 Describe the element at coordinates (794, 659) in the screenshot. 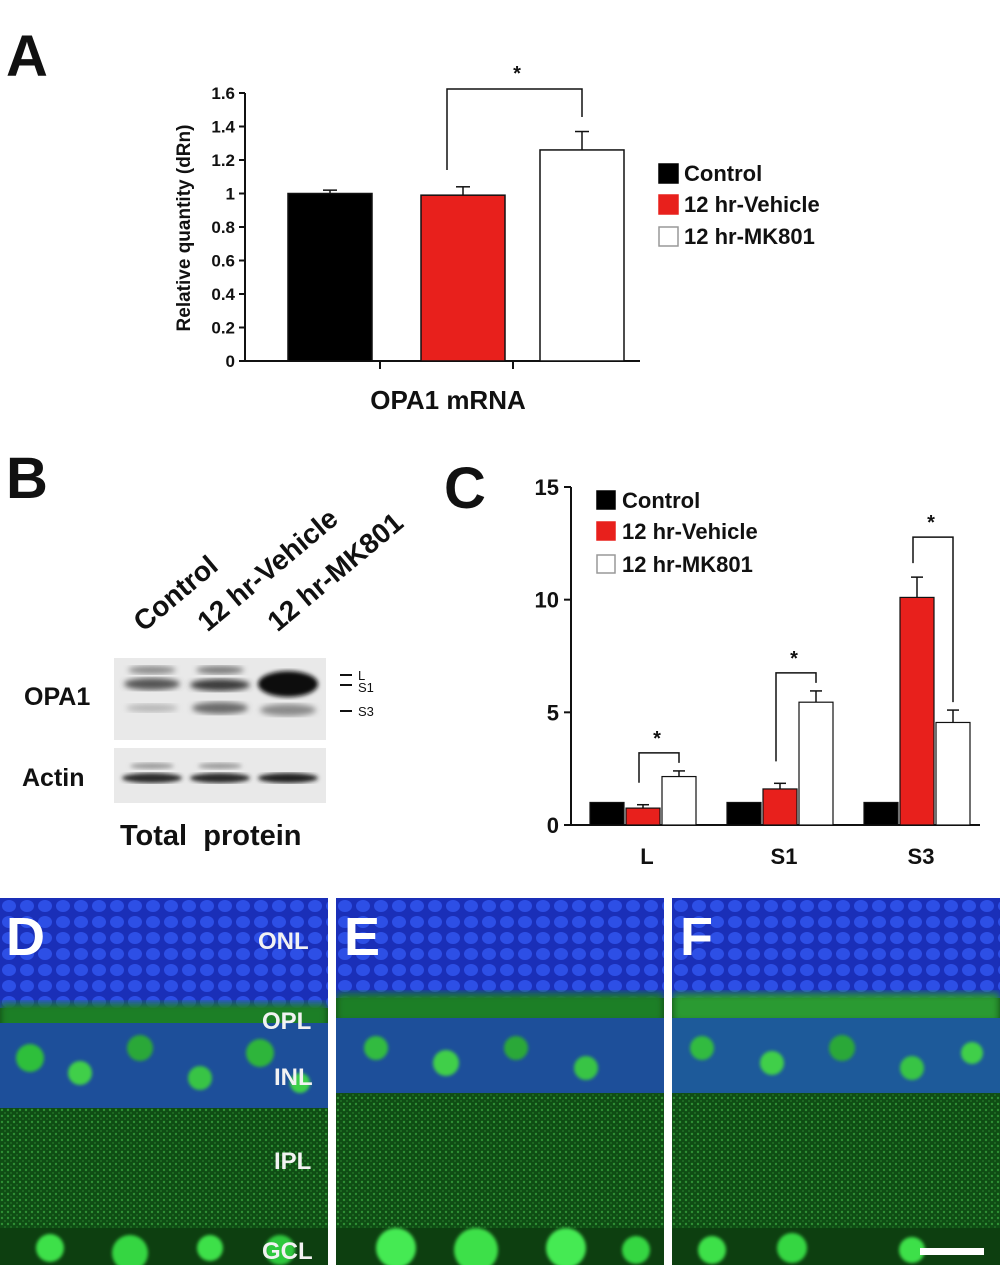

I see `significance-star-c-S1: *` at that location.